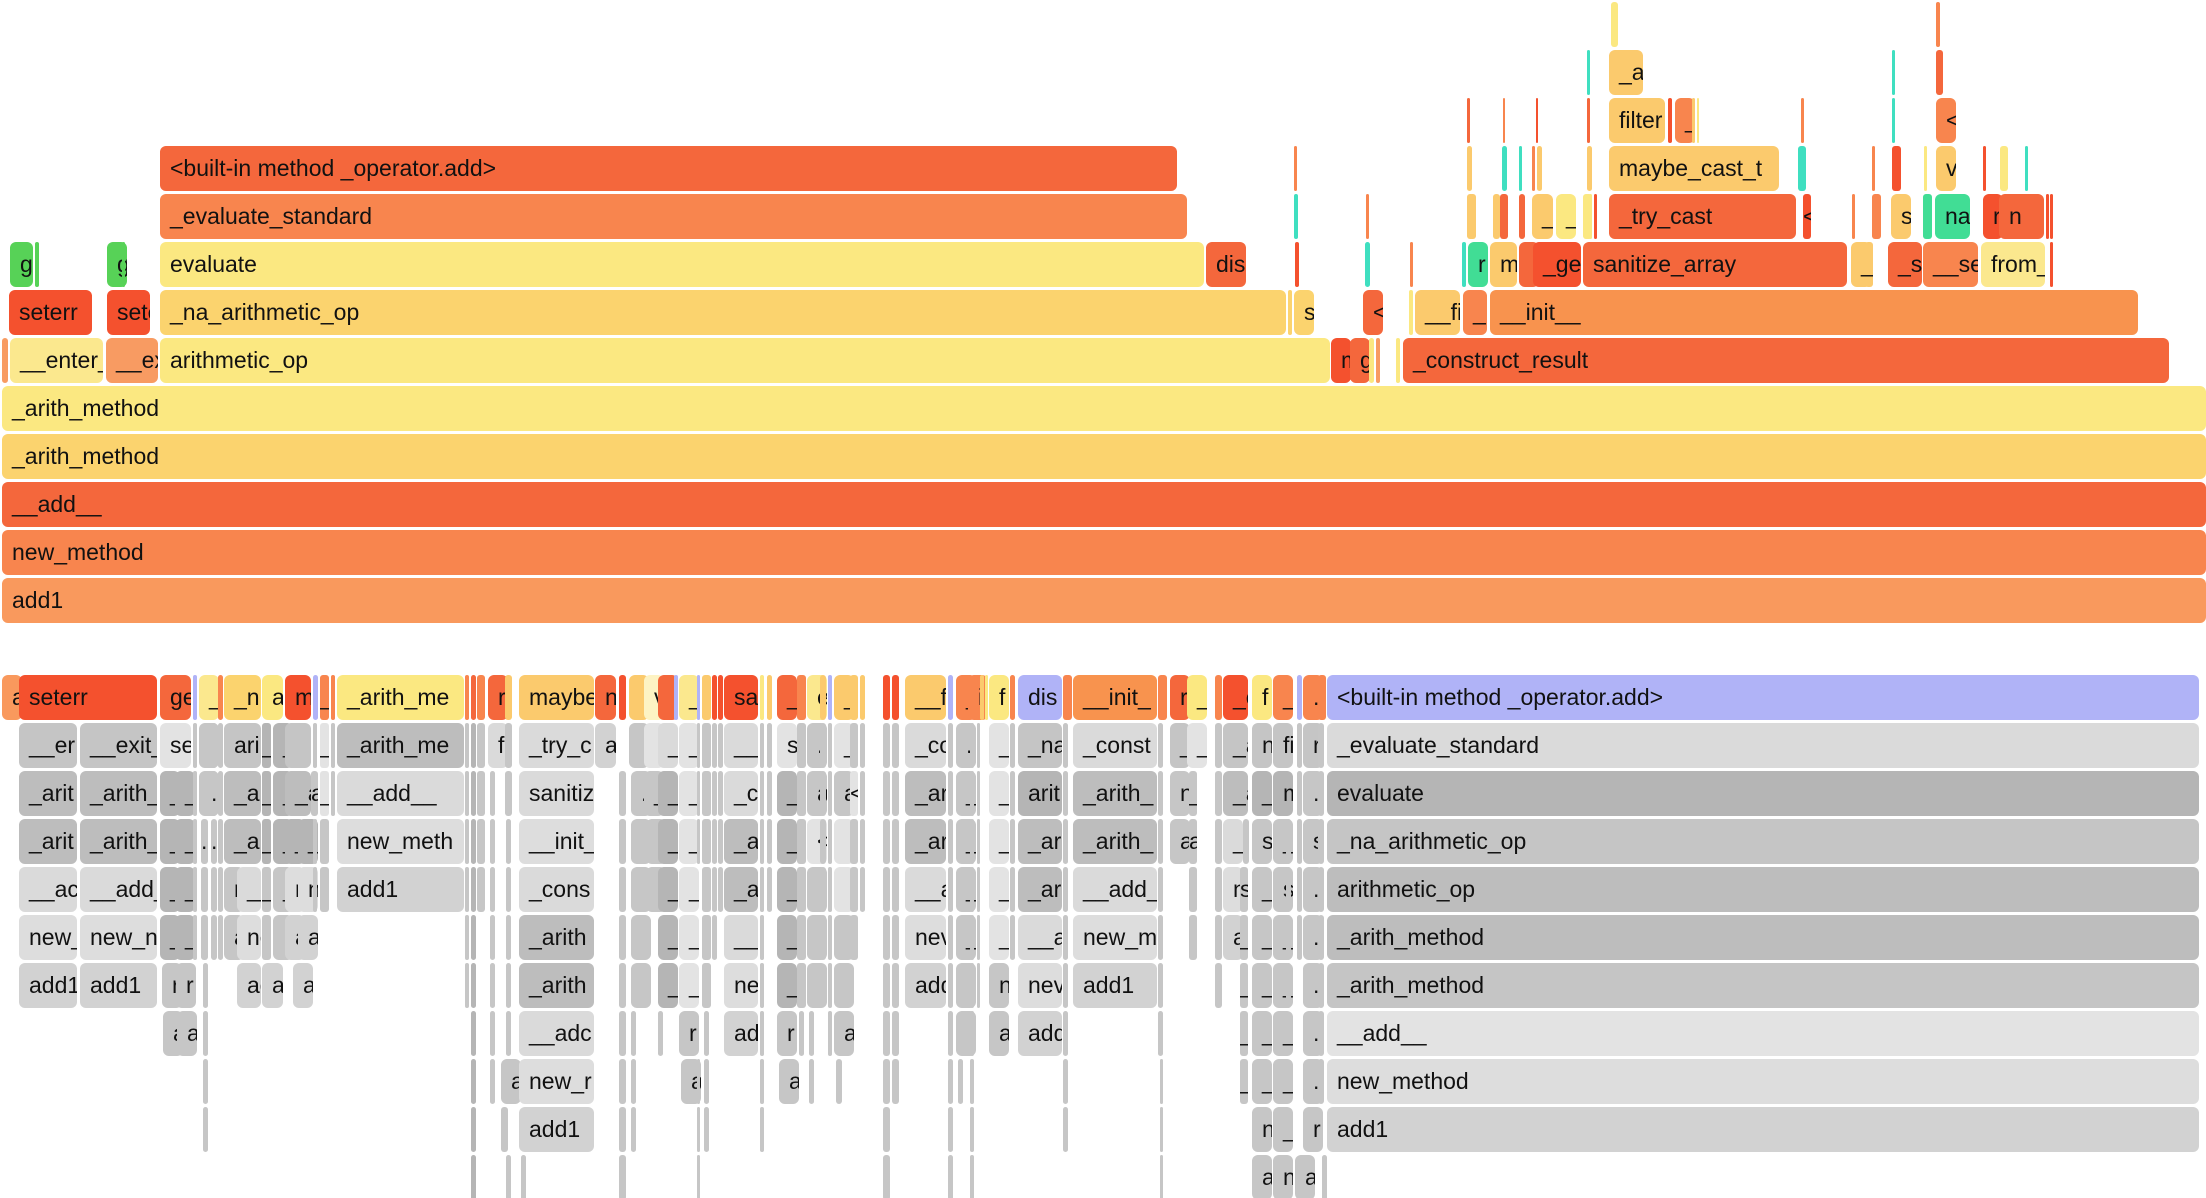  I want to click on frame-bar: n, so click(1262, 745).